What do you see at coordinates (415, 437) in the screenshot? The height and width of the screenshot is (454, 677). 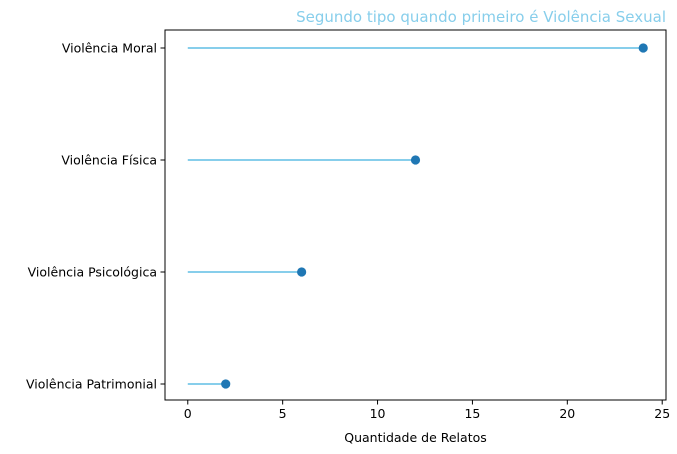 I see `x-axis-label: Quantidade de Relatos` at bounding box center [415, 437].